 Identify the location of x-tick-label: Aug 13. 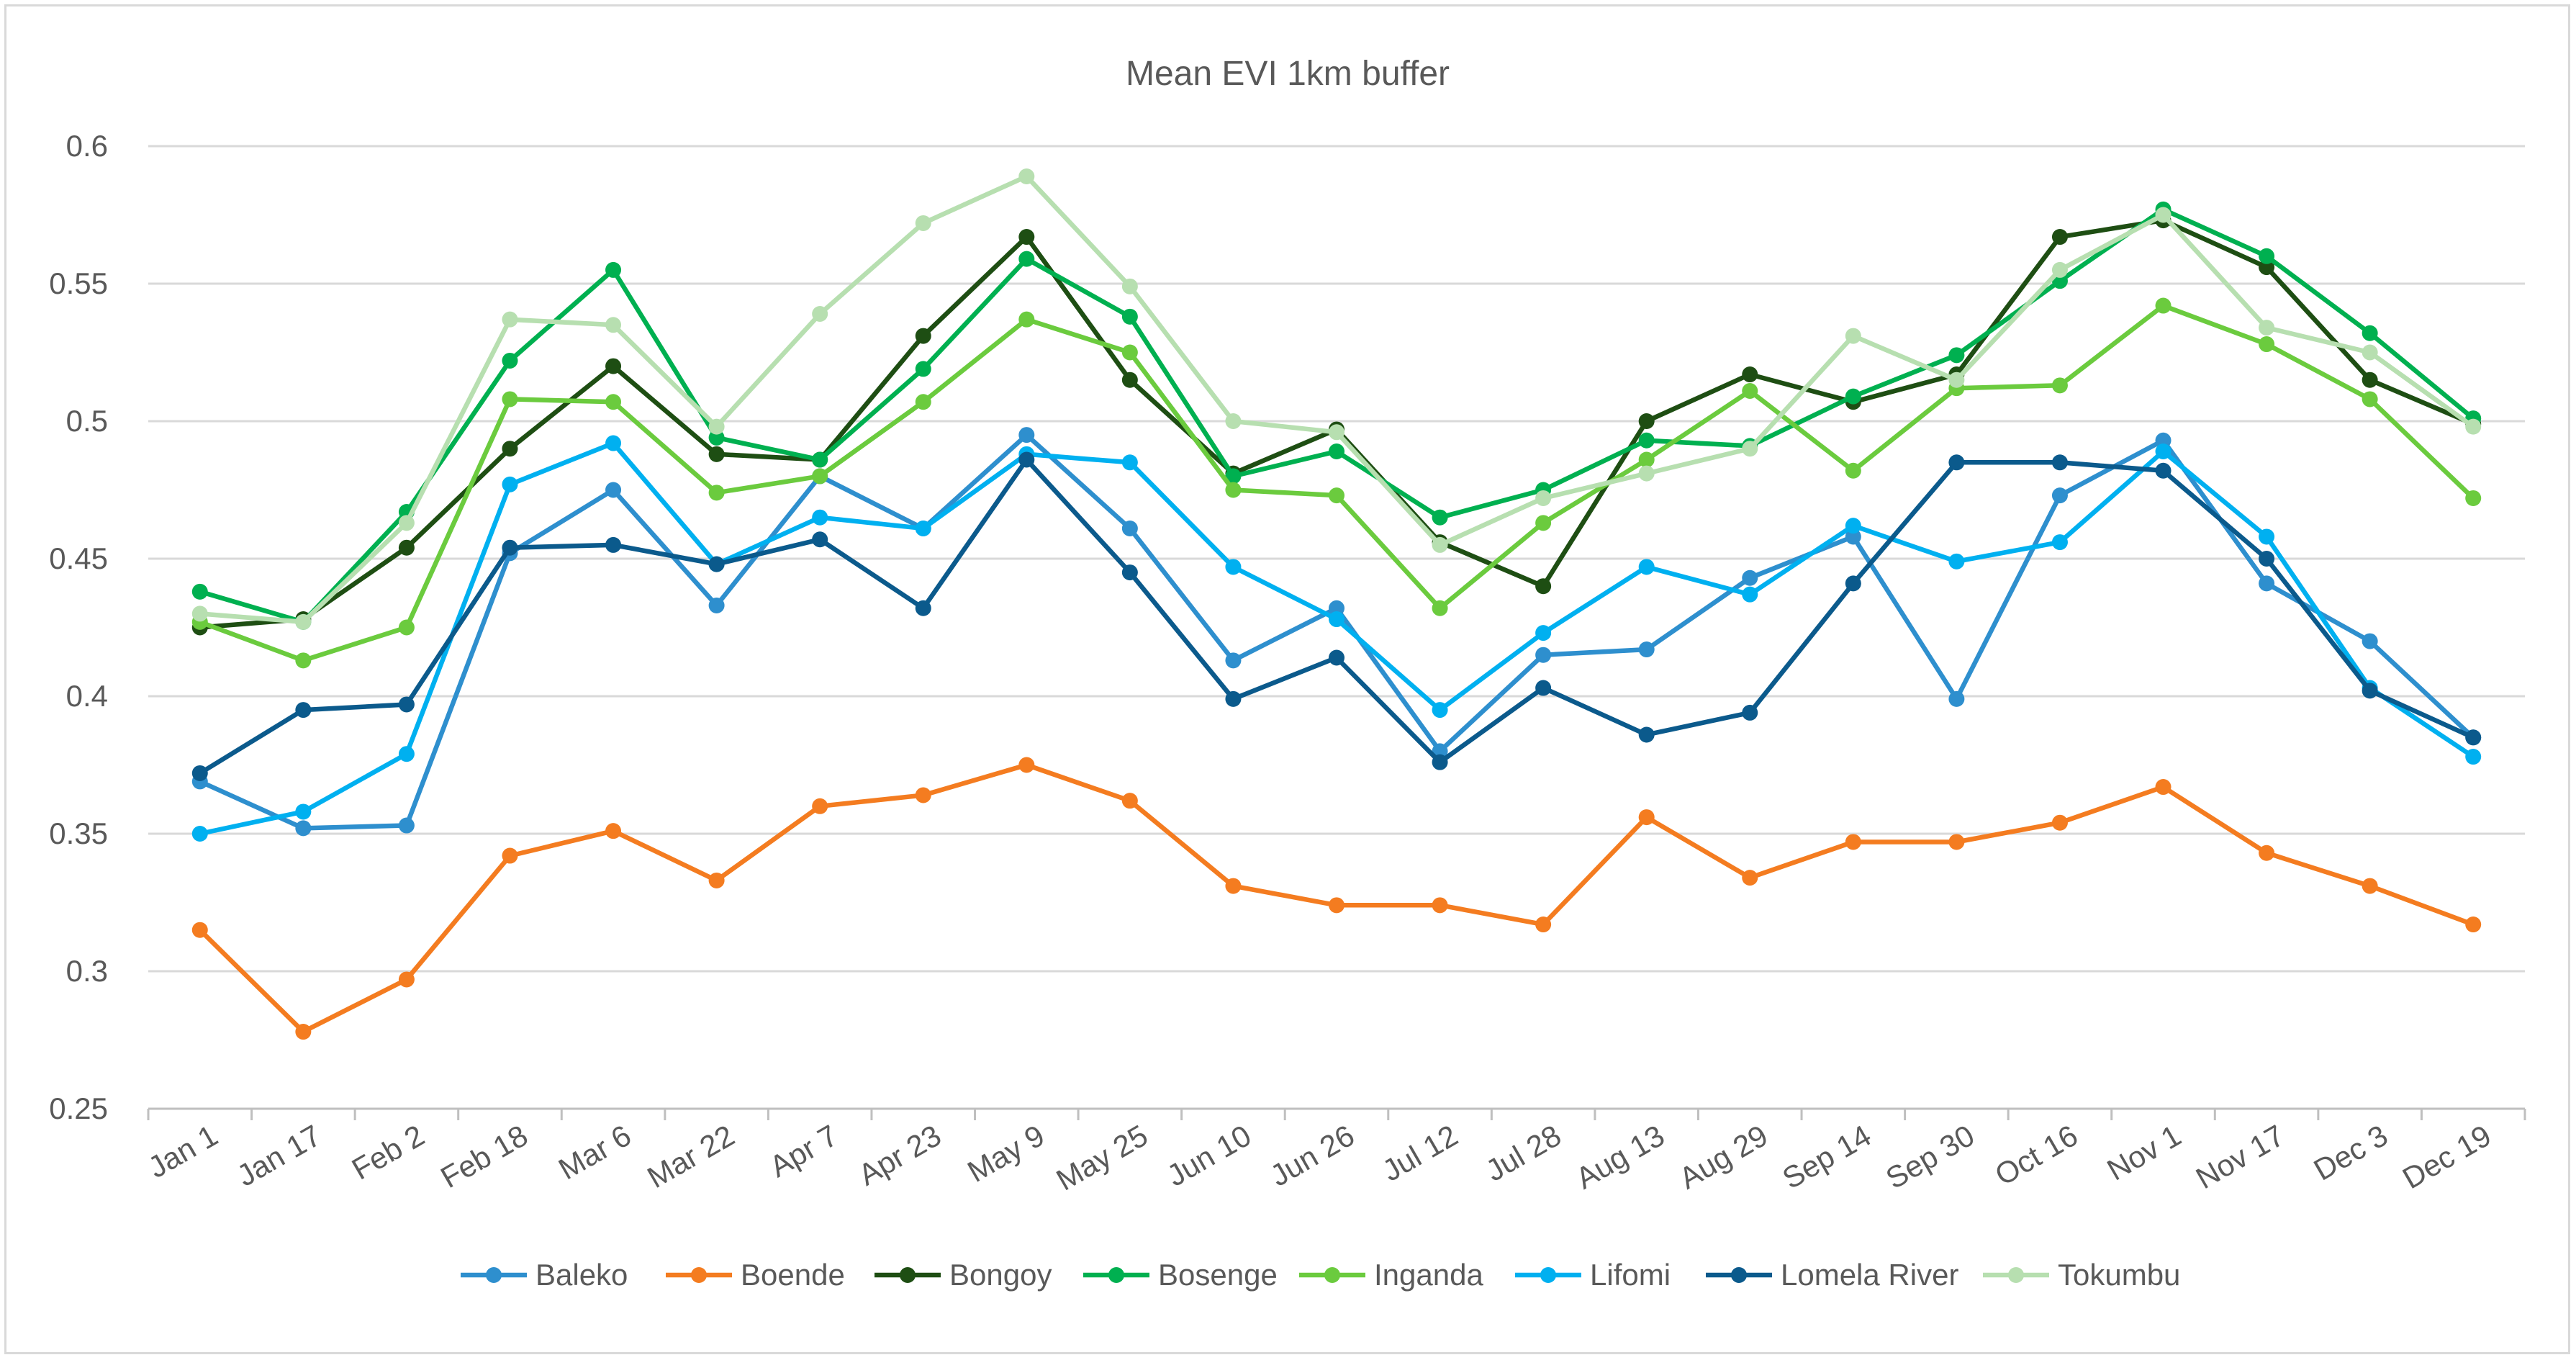
(1620, 1156).